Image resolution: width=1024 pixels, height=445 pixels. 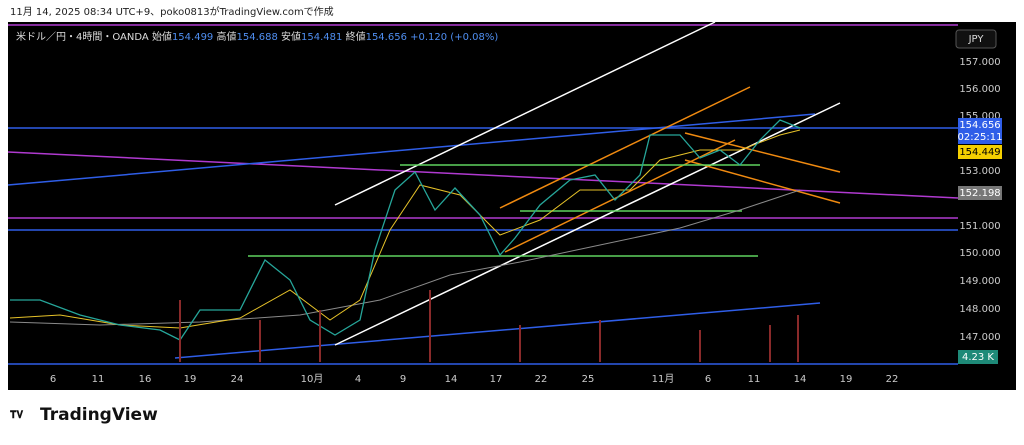 What do you see at coordinates (979, 226) in the screenshot?
I see `price-label: 151.000` at bounding box center [979, 226].